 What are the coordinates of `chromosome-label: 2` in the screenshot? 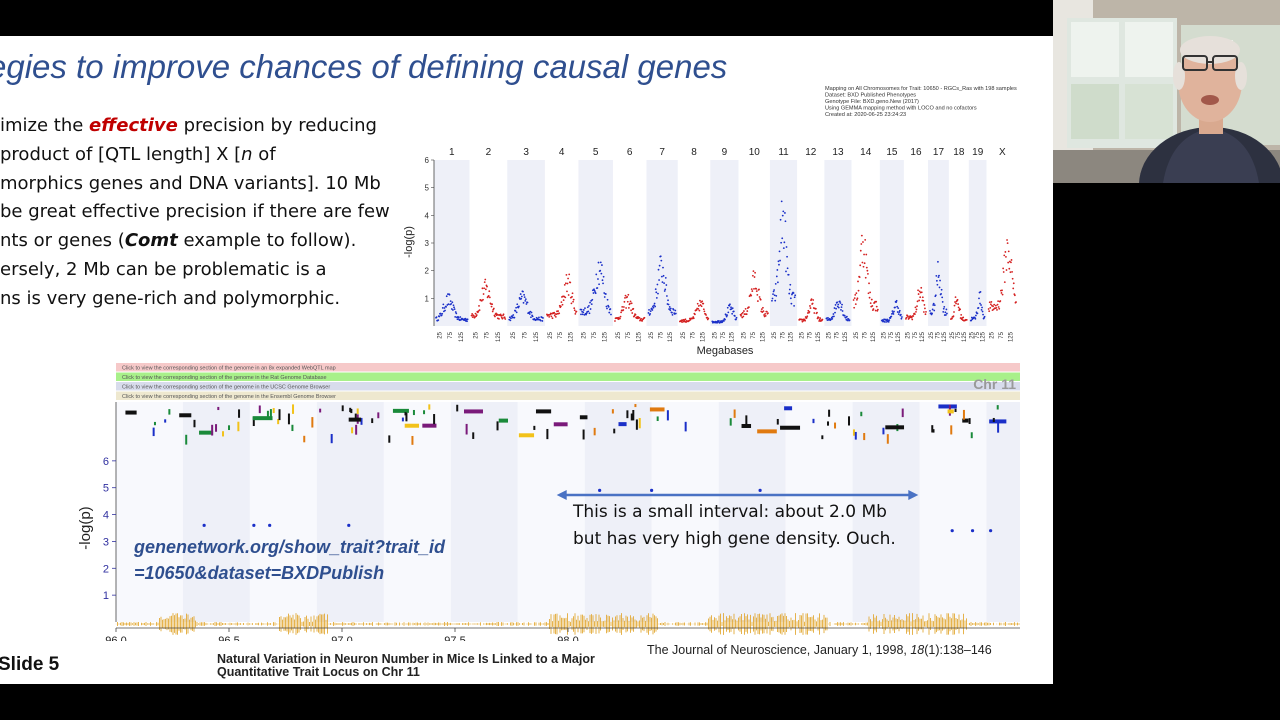 It's located at (489, 152).